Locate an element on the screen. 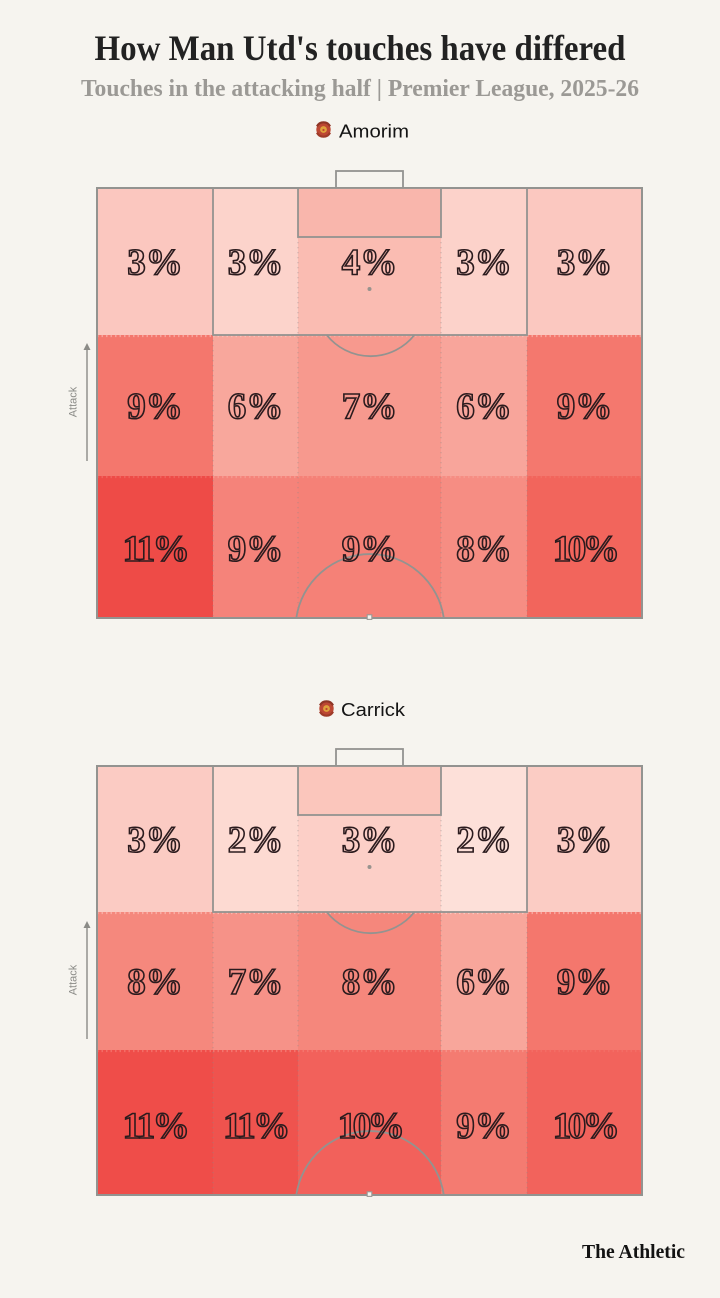 The height and width of the screenshot is (1298, 720). svg-text:How Man Utd's touches have dif: How Man Utd's touches have differed is located at coordinates (360, 48).